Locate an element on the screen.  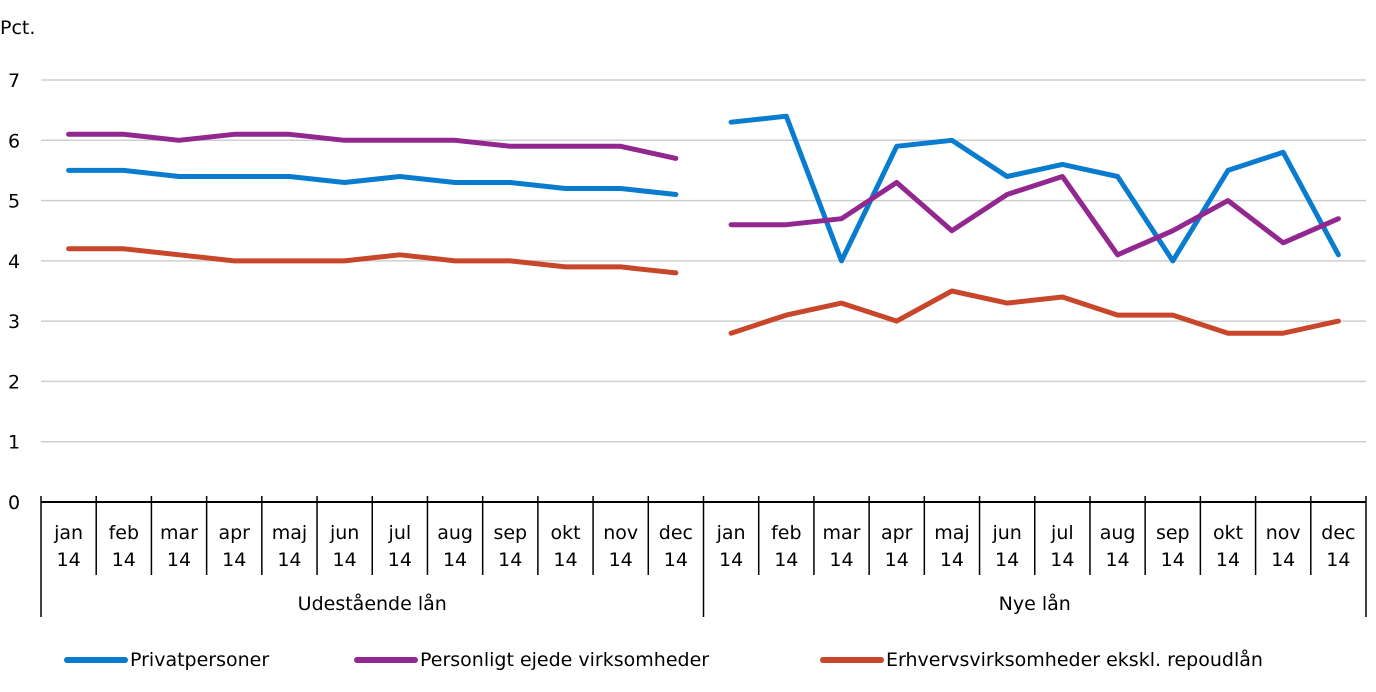
x-group-label: Udestående lån is located at coordinates (372, 603).